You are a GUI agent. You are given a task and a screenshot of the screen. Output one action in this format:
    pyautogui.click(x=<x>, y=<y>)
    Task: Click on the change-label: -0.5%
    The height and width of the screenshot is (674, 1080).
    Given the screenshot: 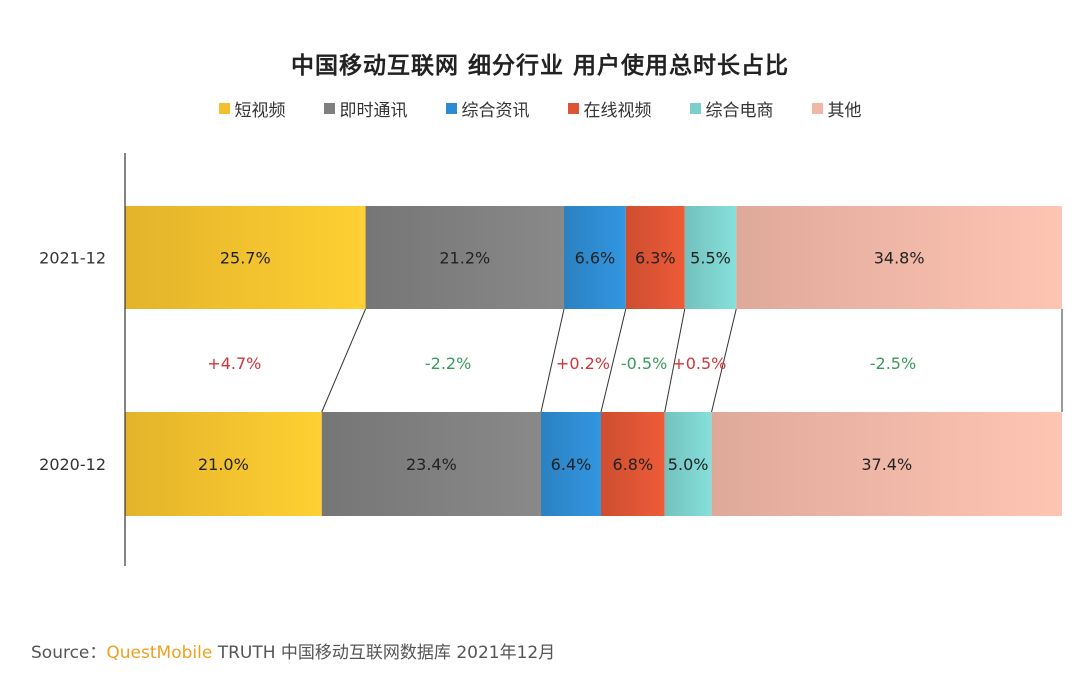 What is the action you would take?
    pyautogui.click(x=644, y=363)
    